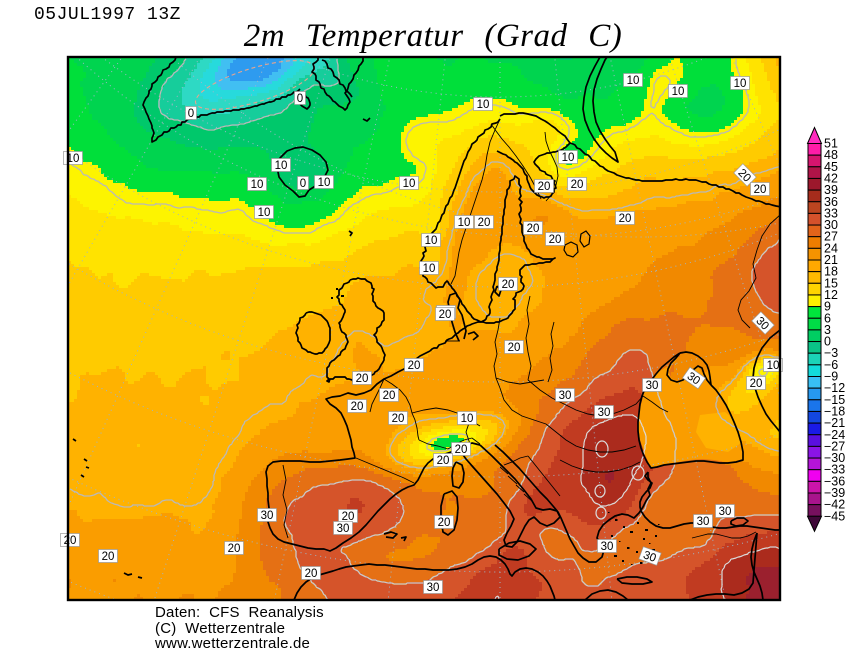 The image size is (850, 662). What do you see at coordinates (834, 481) in the screenshot?
I see `svg-text: −36` at bounding box center [834, 481].